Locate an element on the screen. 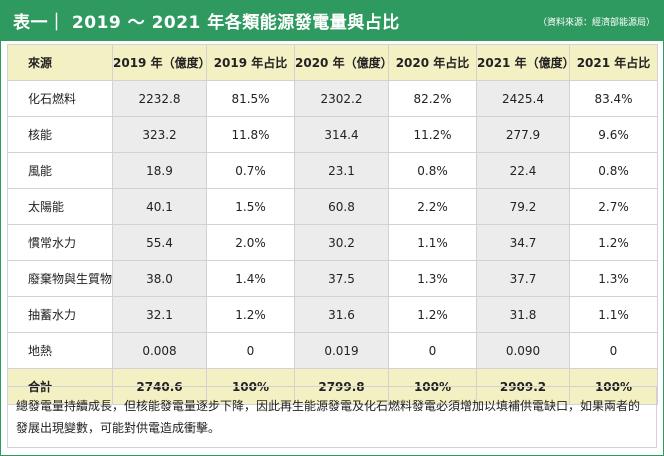 The image size is (664, 456). value-cell: 0.090 is located at coordinates (523, 350).